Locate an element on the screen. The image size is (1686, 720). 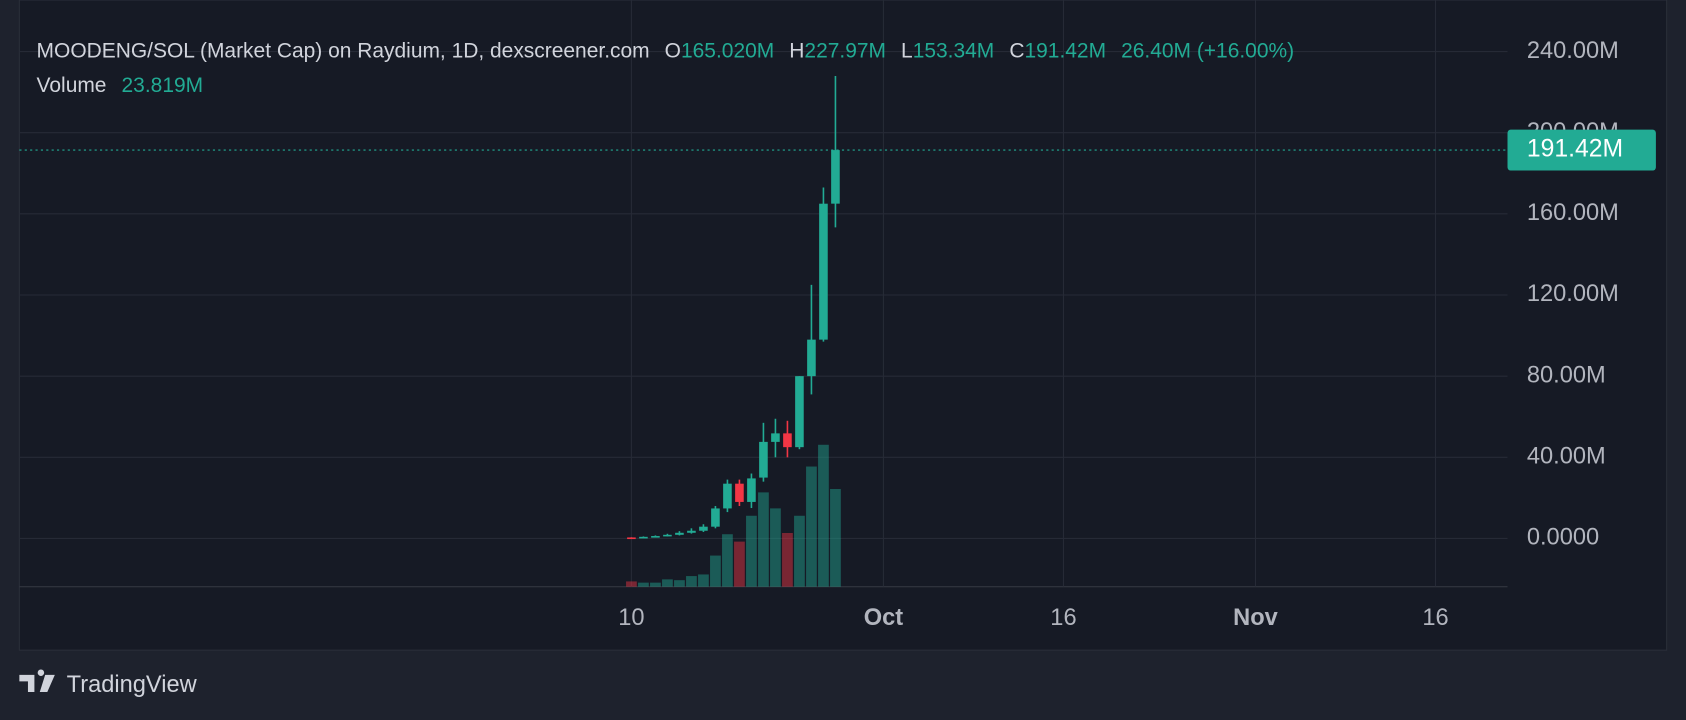
y-tick-label: 0.0000 is located at coordinates (1563, 538).